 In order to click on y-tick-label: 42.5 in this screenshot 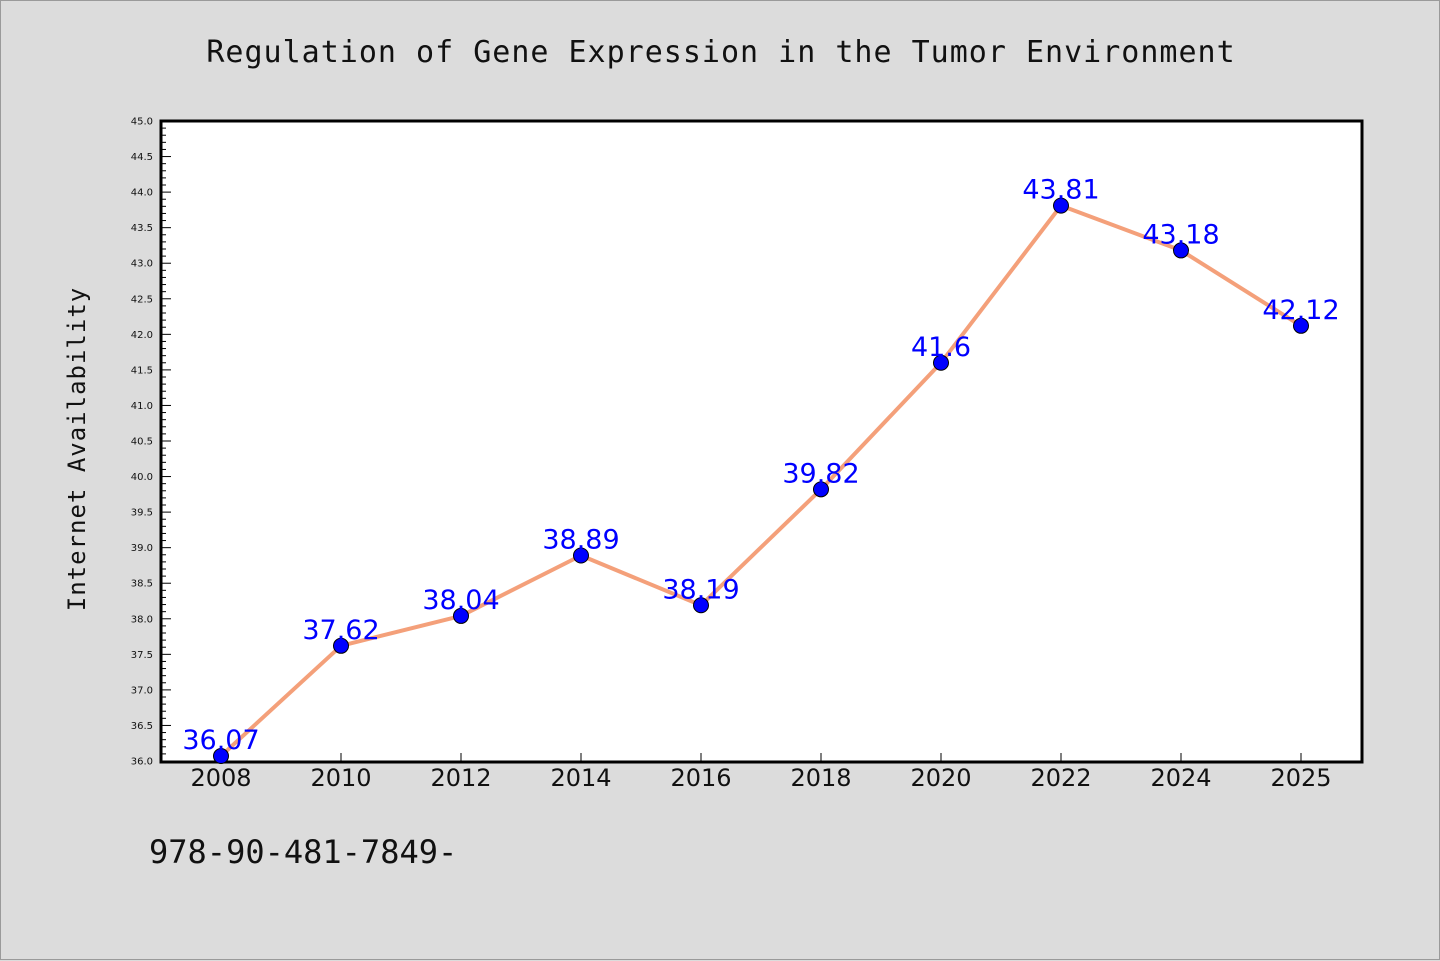, I will do `click(142, 299)`.